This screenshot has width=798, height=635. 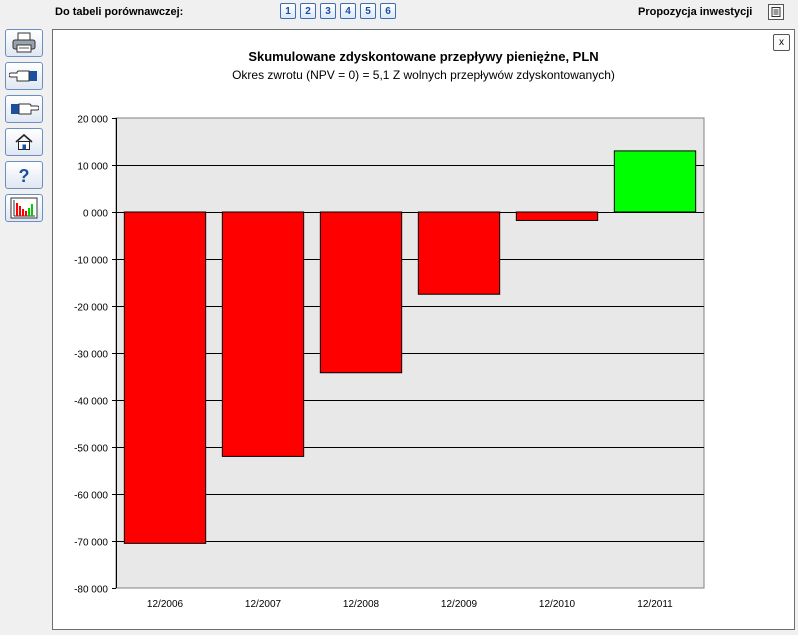 I want to click on help-button: ?, so click(x=24, y=175).